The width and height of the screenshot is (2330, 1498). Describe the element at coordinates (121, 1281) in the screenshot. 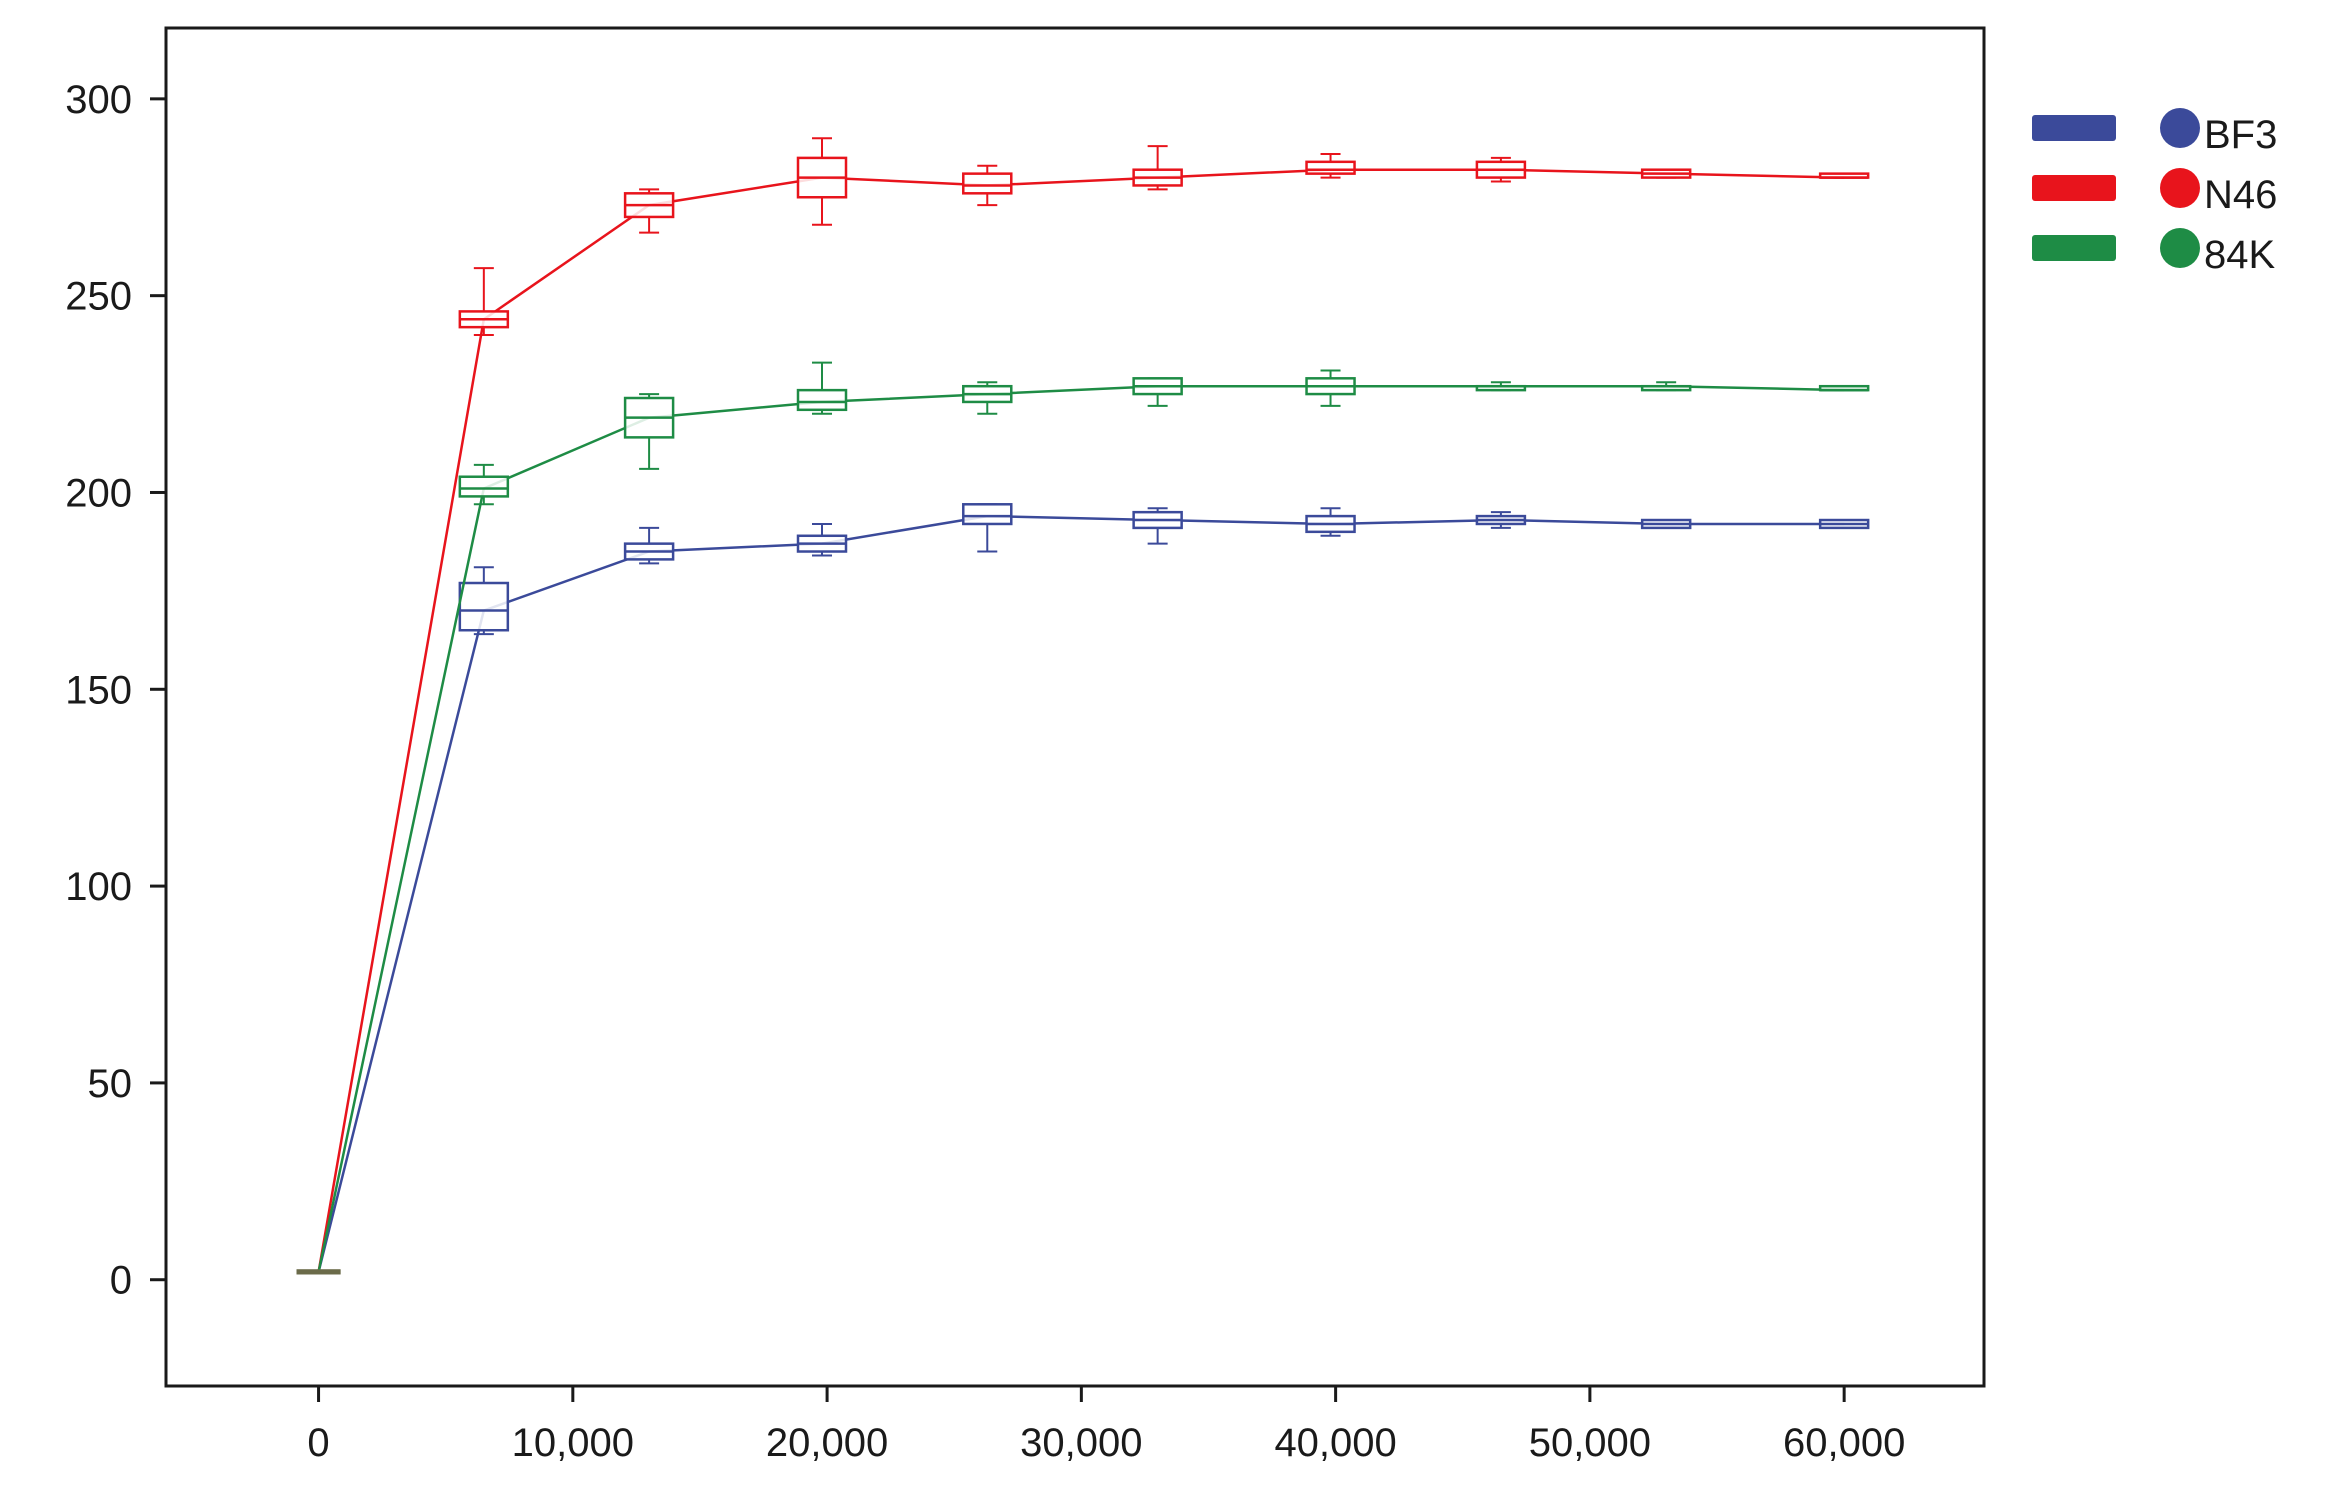

I see `y-tick-label: 0` at that location.